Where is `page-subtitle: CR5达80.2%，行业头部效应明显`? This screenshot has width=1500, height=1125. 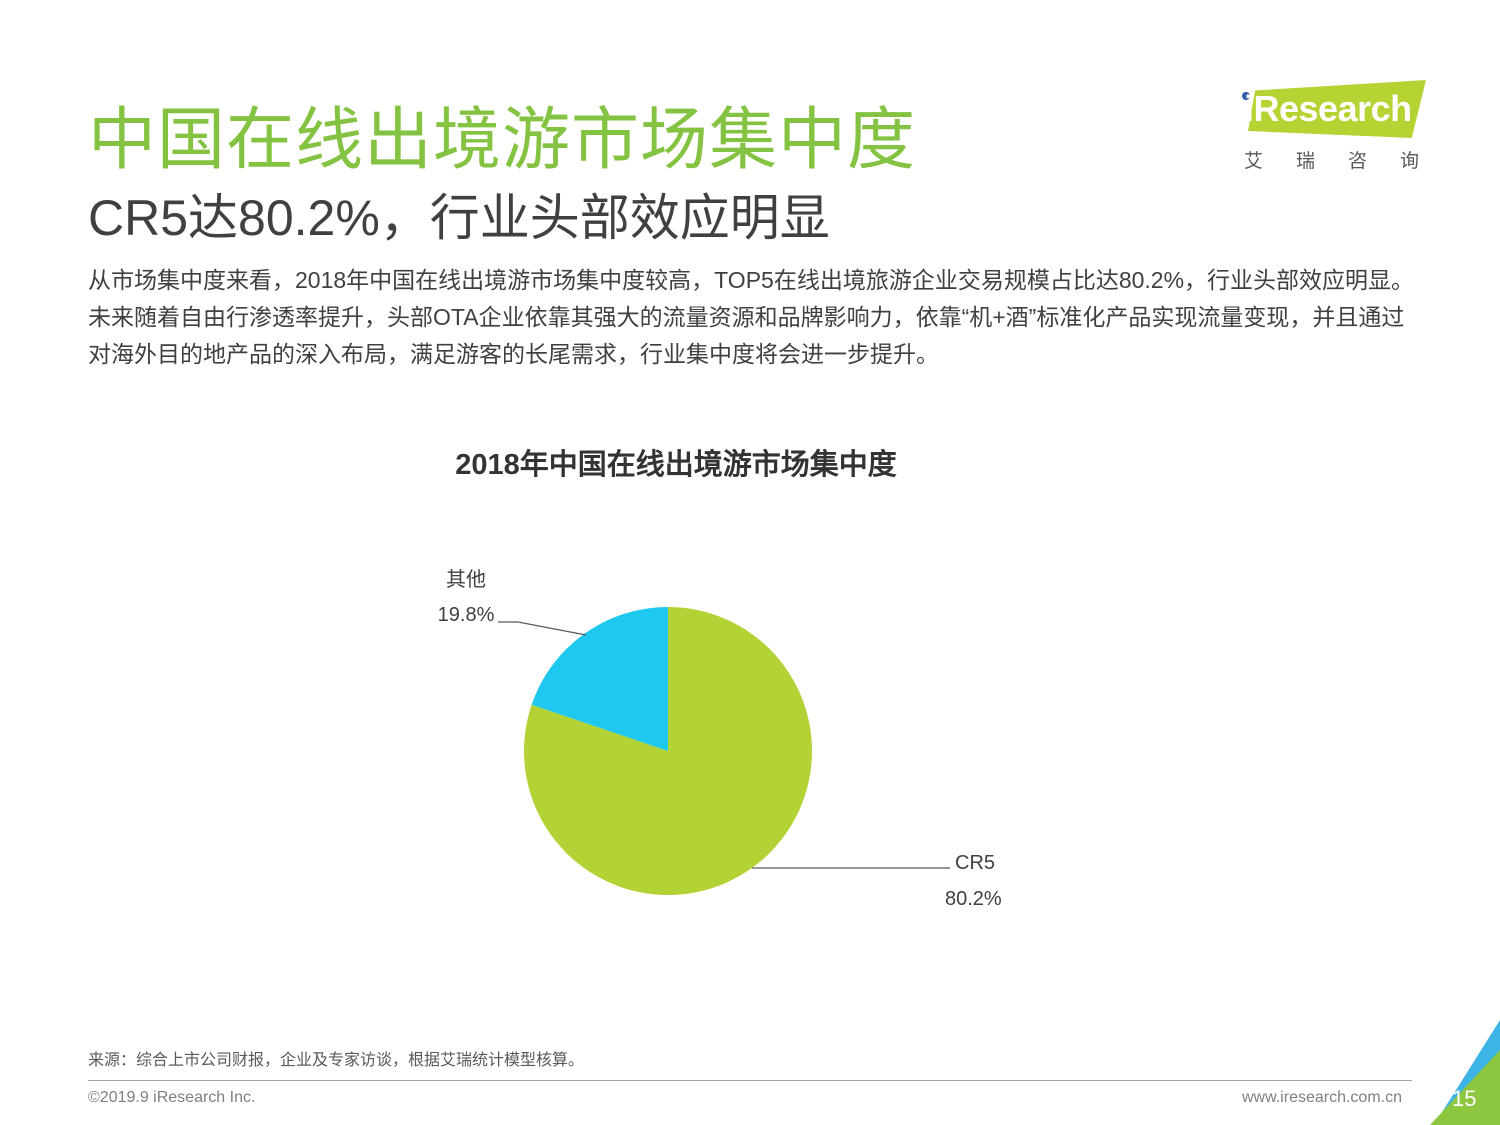 page-subtitle: CR5达80.2%，行业头部效应明显 is located at coordinates (459, 218).